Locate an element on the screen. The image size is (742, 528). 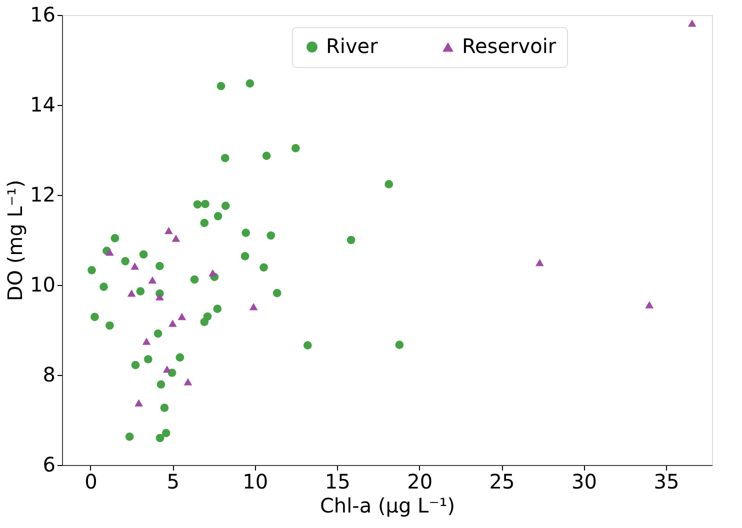
x-tick-label: 25 is located at coordinates (502, 482).